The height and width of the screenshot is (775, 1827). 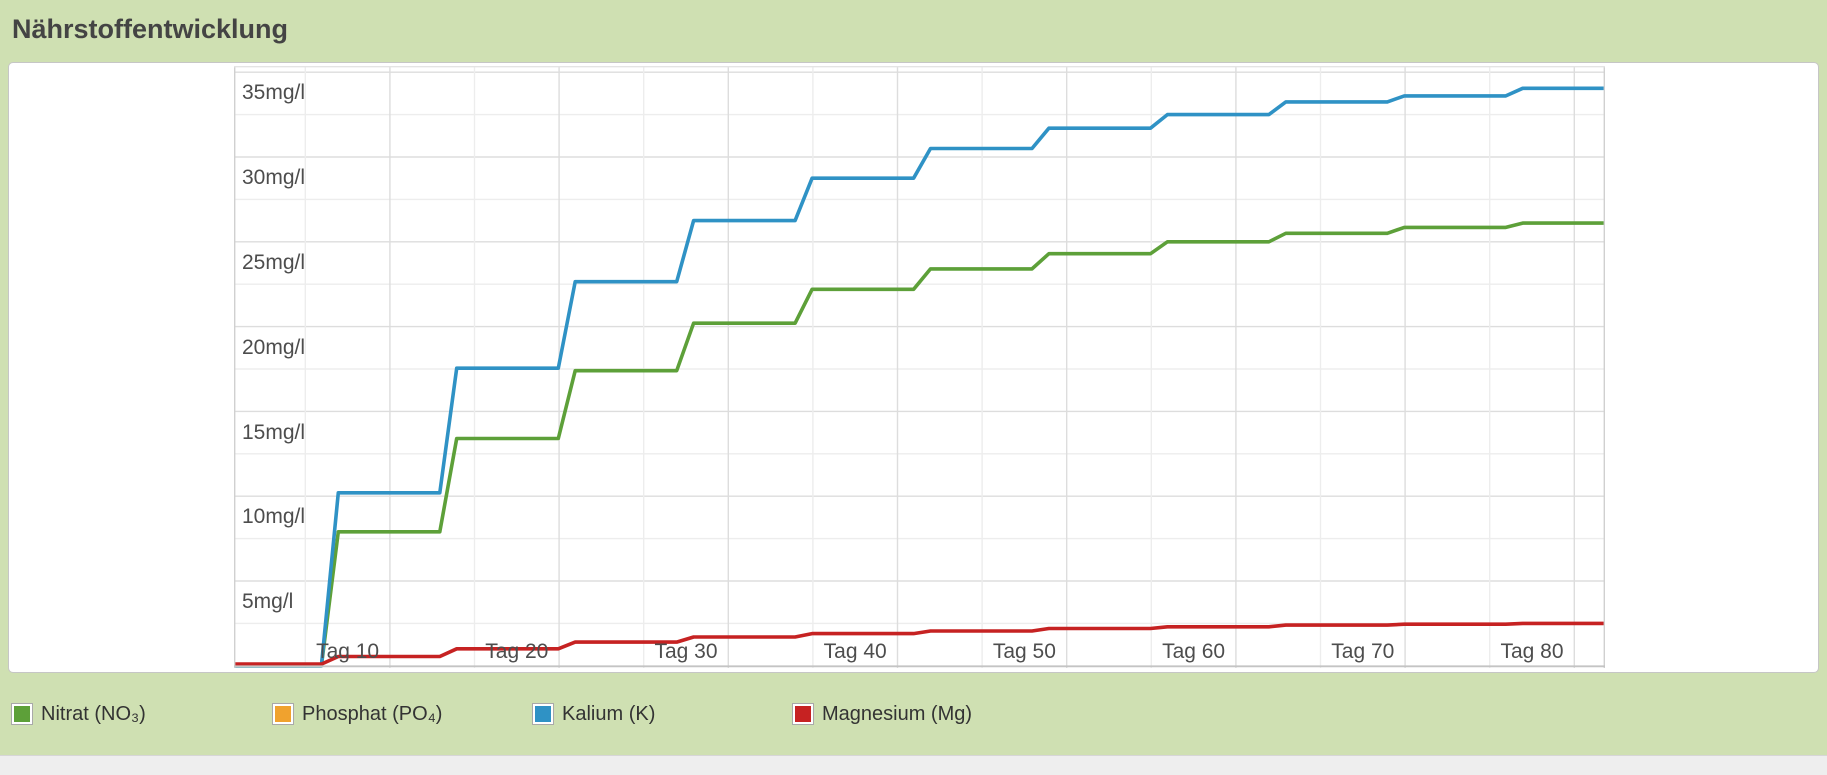 I want to click on y-axis-label: 15mg/l, so click(x=274, y=432).